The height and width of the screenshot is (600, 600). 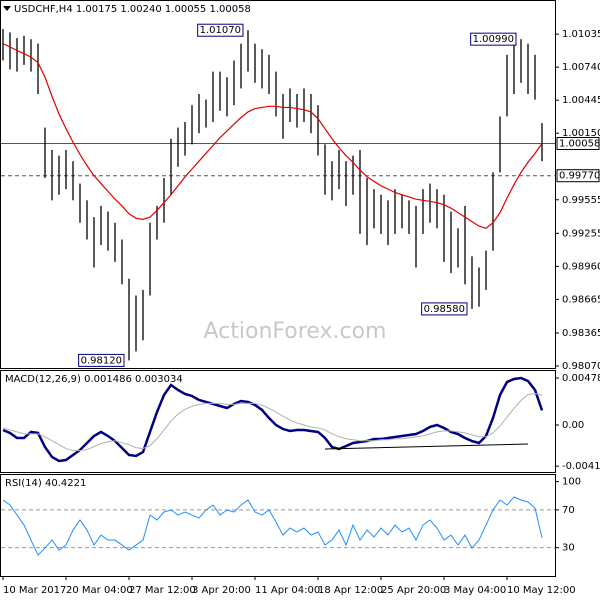 What do you see at coordinates (541, 590) in the screenshot?
I see `x-tick-label: 10 May 12:00` at bounding box center [541, 590].